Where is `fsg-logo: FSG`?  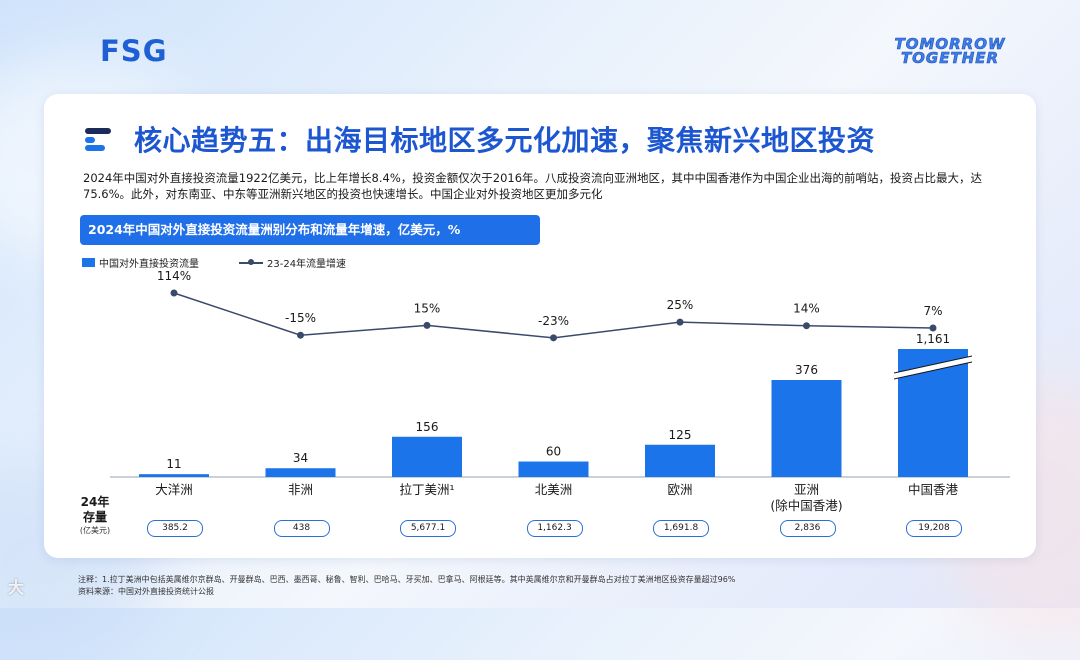 fsg-logo: FSG is located at coordinates (134, 51).